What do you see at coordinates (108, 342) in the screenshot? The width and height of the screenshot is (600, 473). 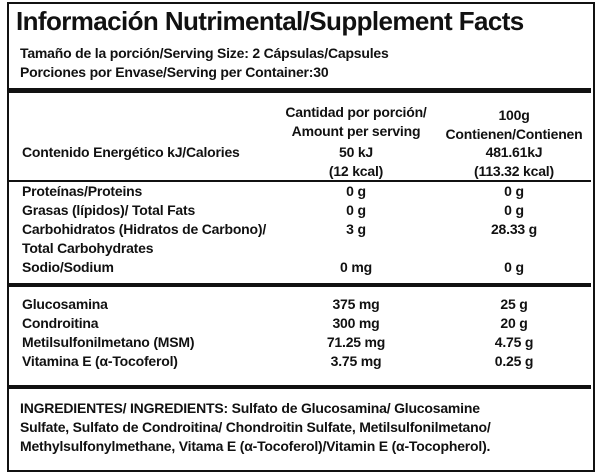 I see `nutrient-label: Metilsulfonilmetano (MSM)` at bounding box center [108, 342].